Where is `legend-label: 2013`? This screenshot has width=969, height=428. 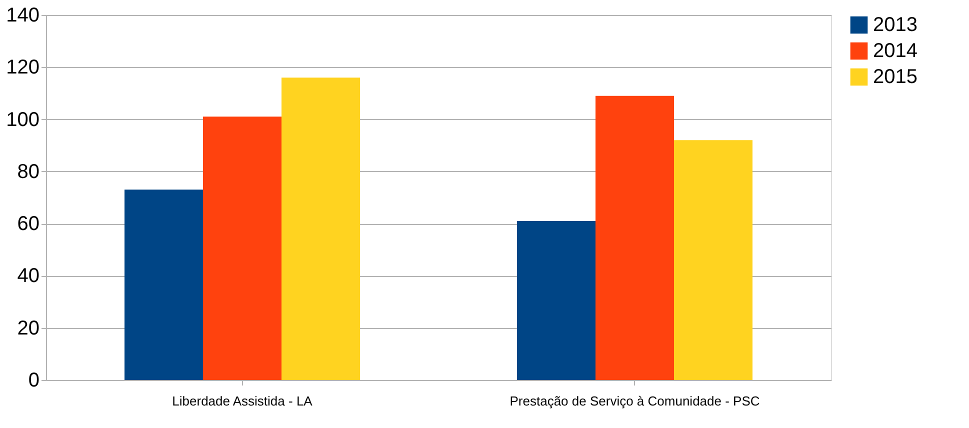 legend-label: 2013 is located at coordinates (895, 25).